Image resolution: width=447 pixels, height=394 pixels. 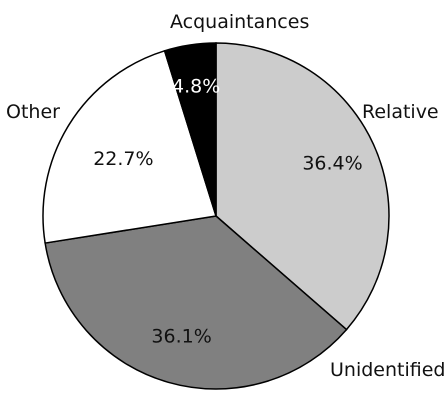 What do you see at coordinates (239, 22) in the screenshot?
I see `category-label-acquaintances: Acquaintances` at bounding box center [239, 22].